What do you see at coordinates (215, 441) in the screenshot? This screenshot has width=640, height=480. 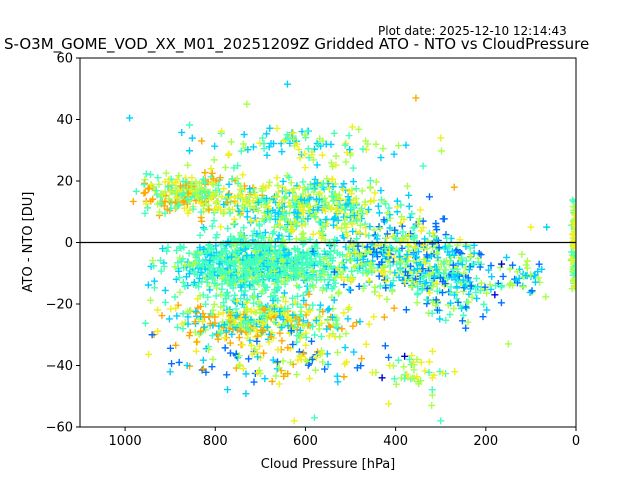 I see `x-tick-label: 800` at bounding box center [215, 441].